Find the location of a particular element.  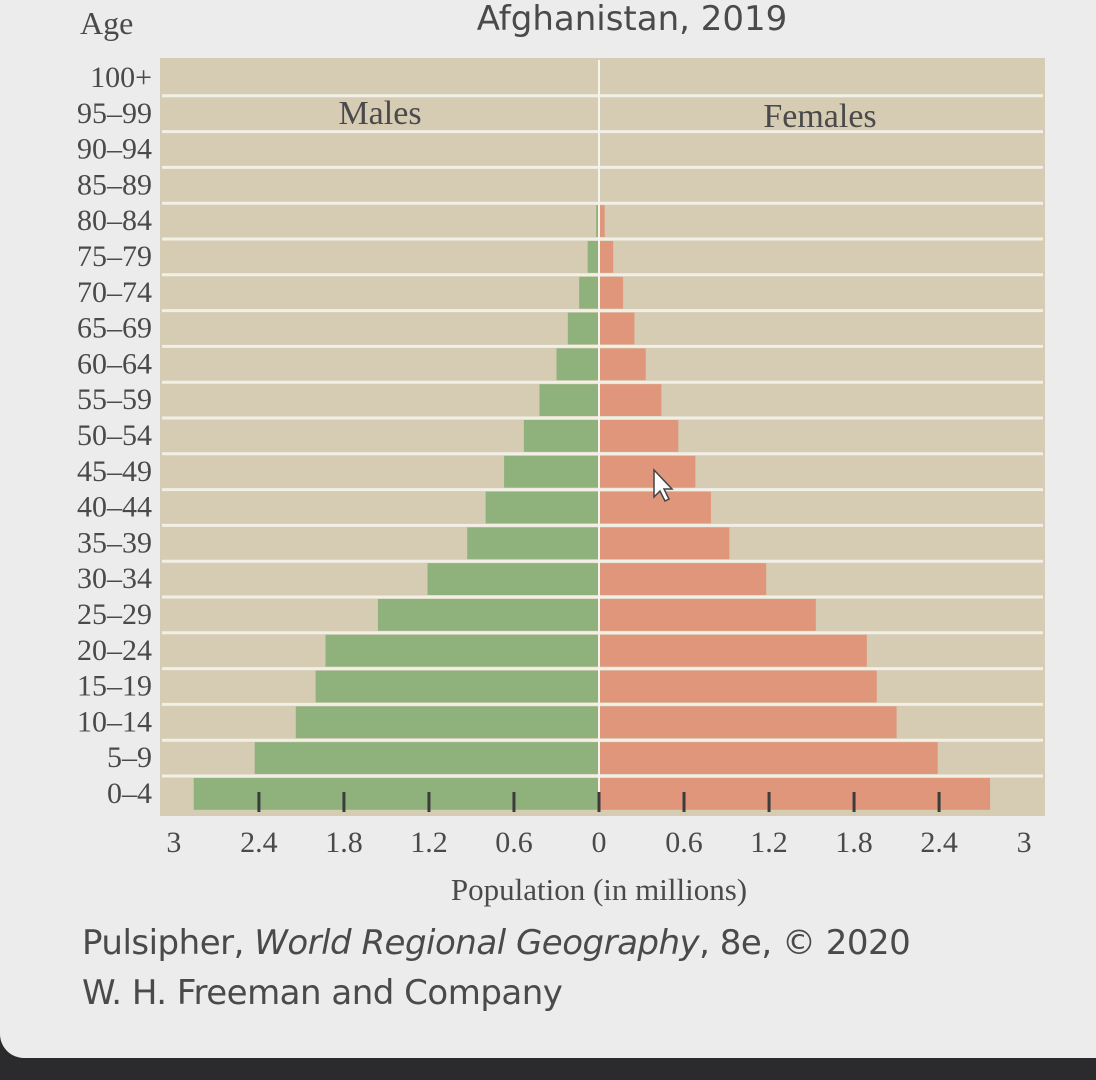

x-axis-title: Population (in millions) is located at coordinates (599, 889).